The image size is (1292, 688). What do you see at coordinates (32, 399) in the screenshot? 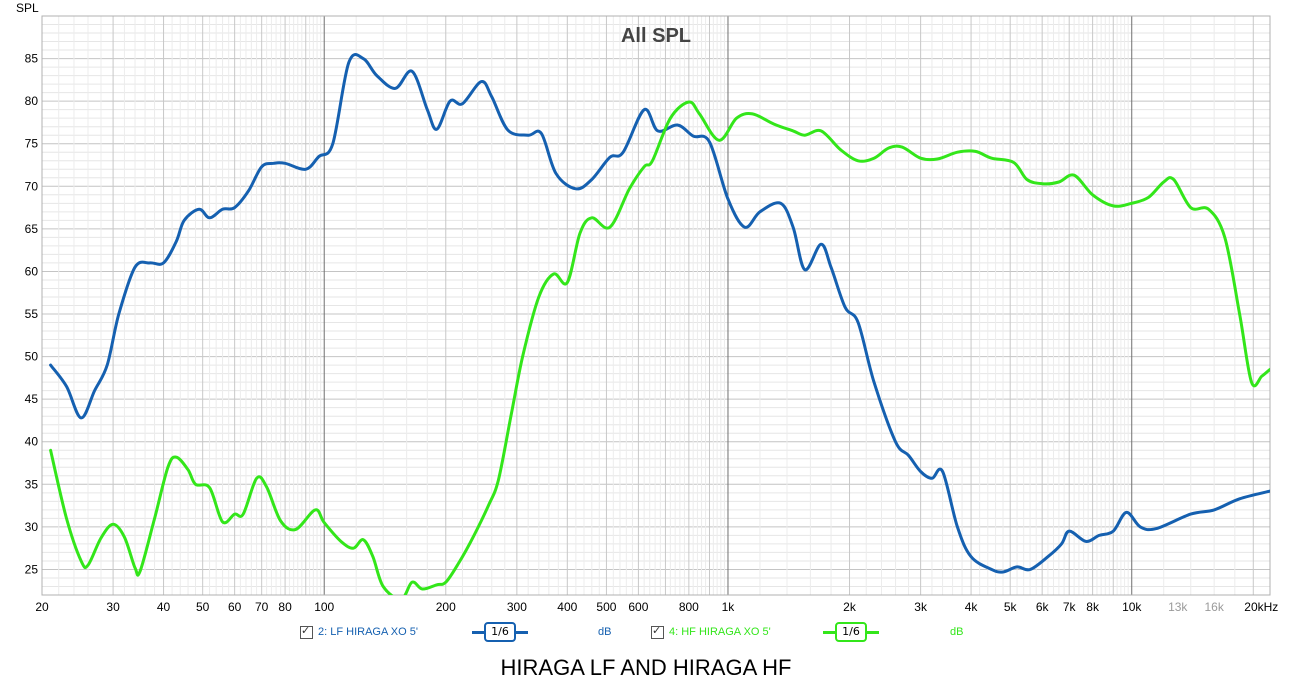
I see `y-tick-label: 45` at bounding box center [32, 399].